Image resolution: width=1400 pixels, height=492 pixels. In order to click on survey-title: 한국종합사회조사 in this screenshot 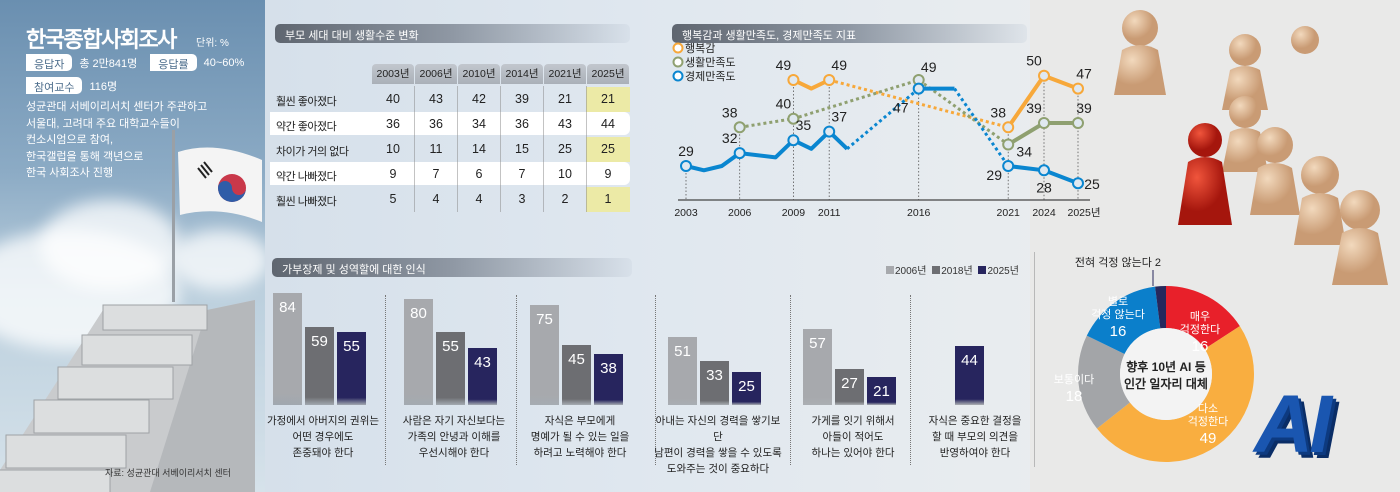, I will do `click(101, 39)`.